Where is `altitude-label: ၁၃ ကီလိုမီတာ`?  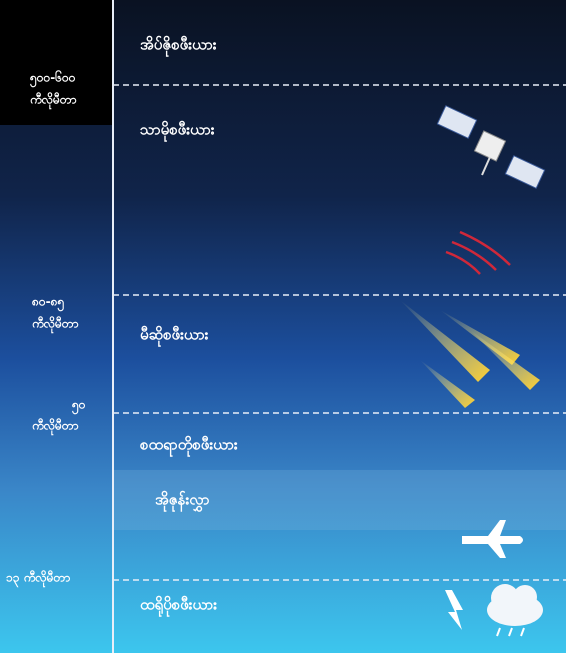 altitude-label: ၁၃ ကီလိုမီတာ is located at coordinates (38, 579).